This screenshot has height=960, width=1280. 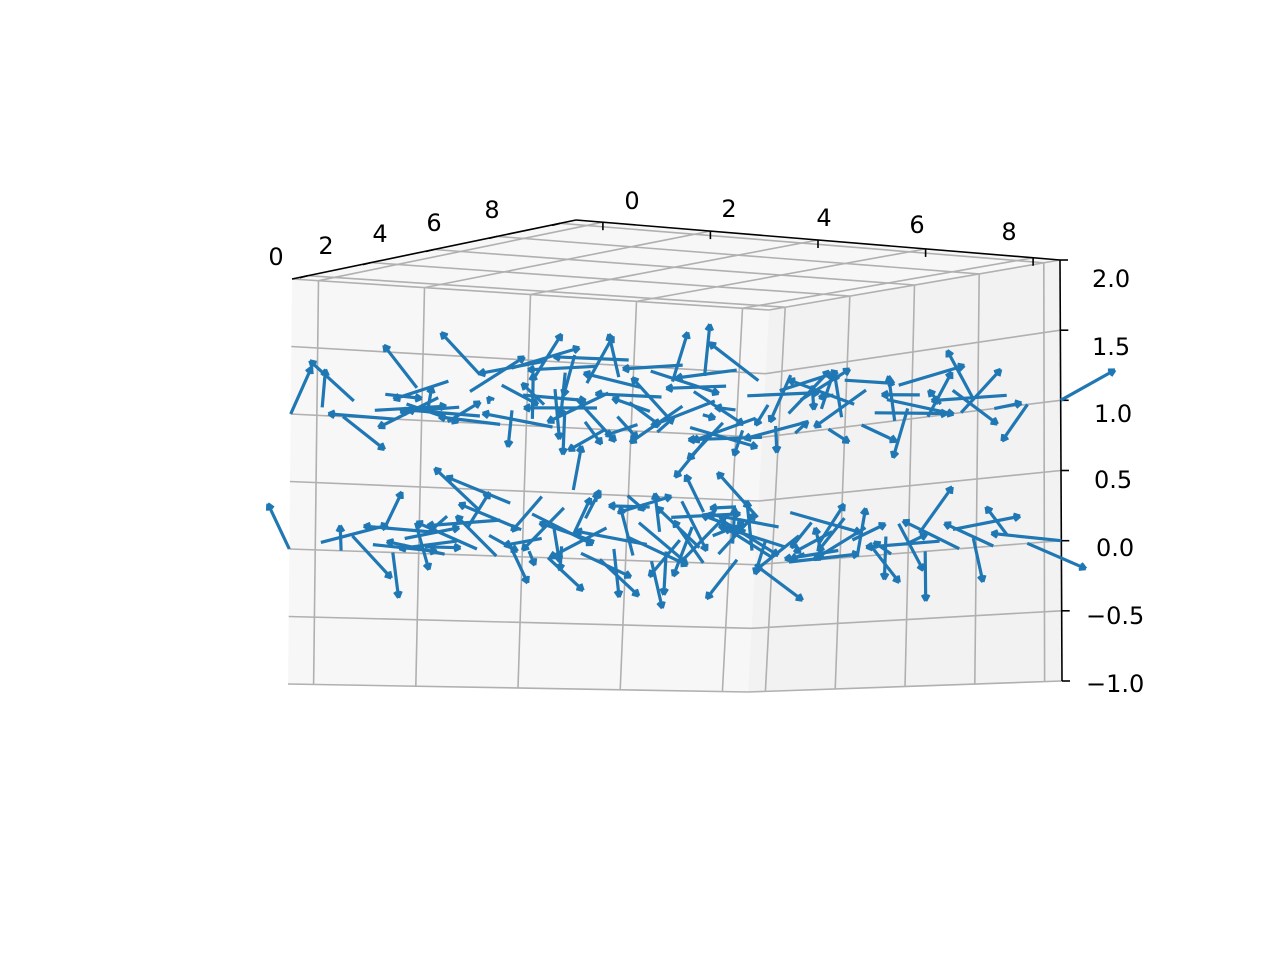 I want to click on z-tick-label: 1.5, so click(x=1111, y=347).